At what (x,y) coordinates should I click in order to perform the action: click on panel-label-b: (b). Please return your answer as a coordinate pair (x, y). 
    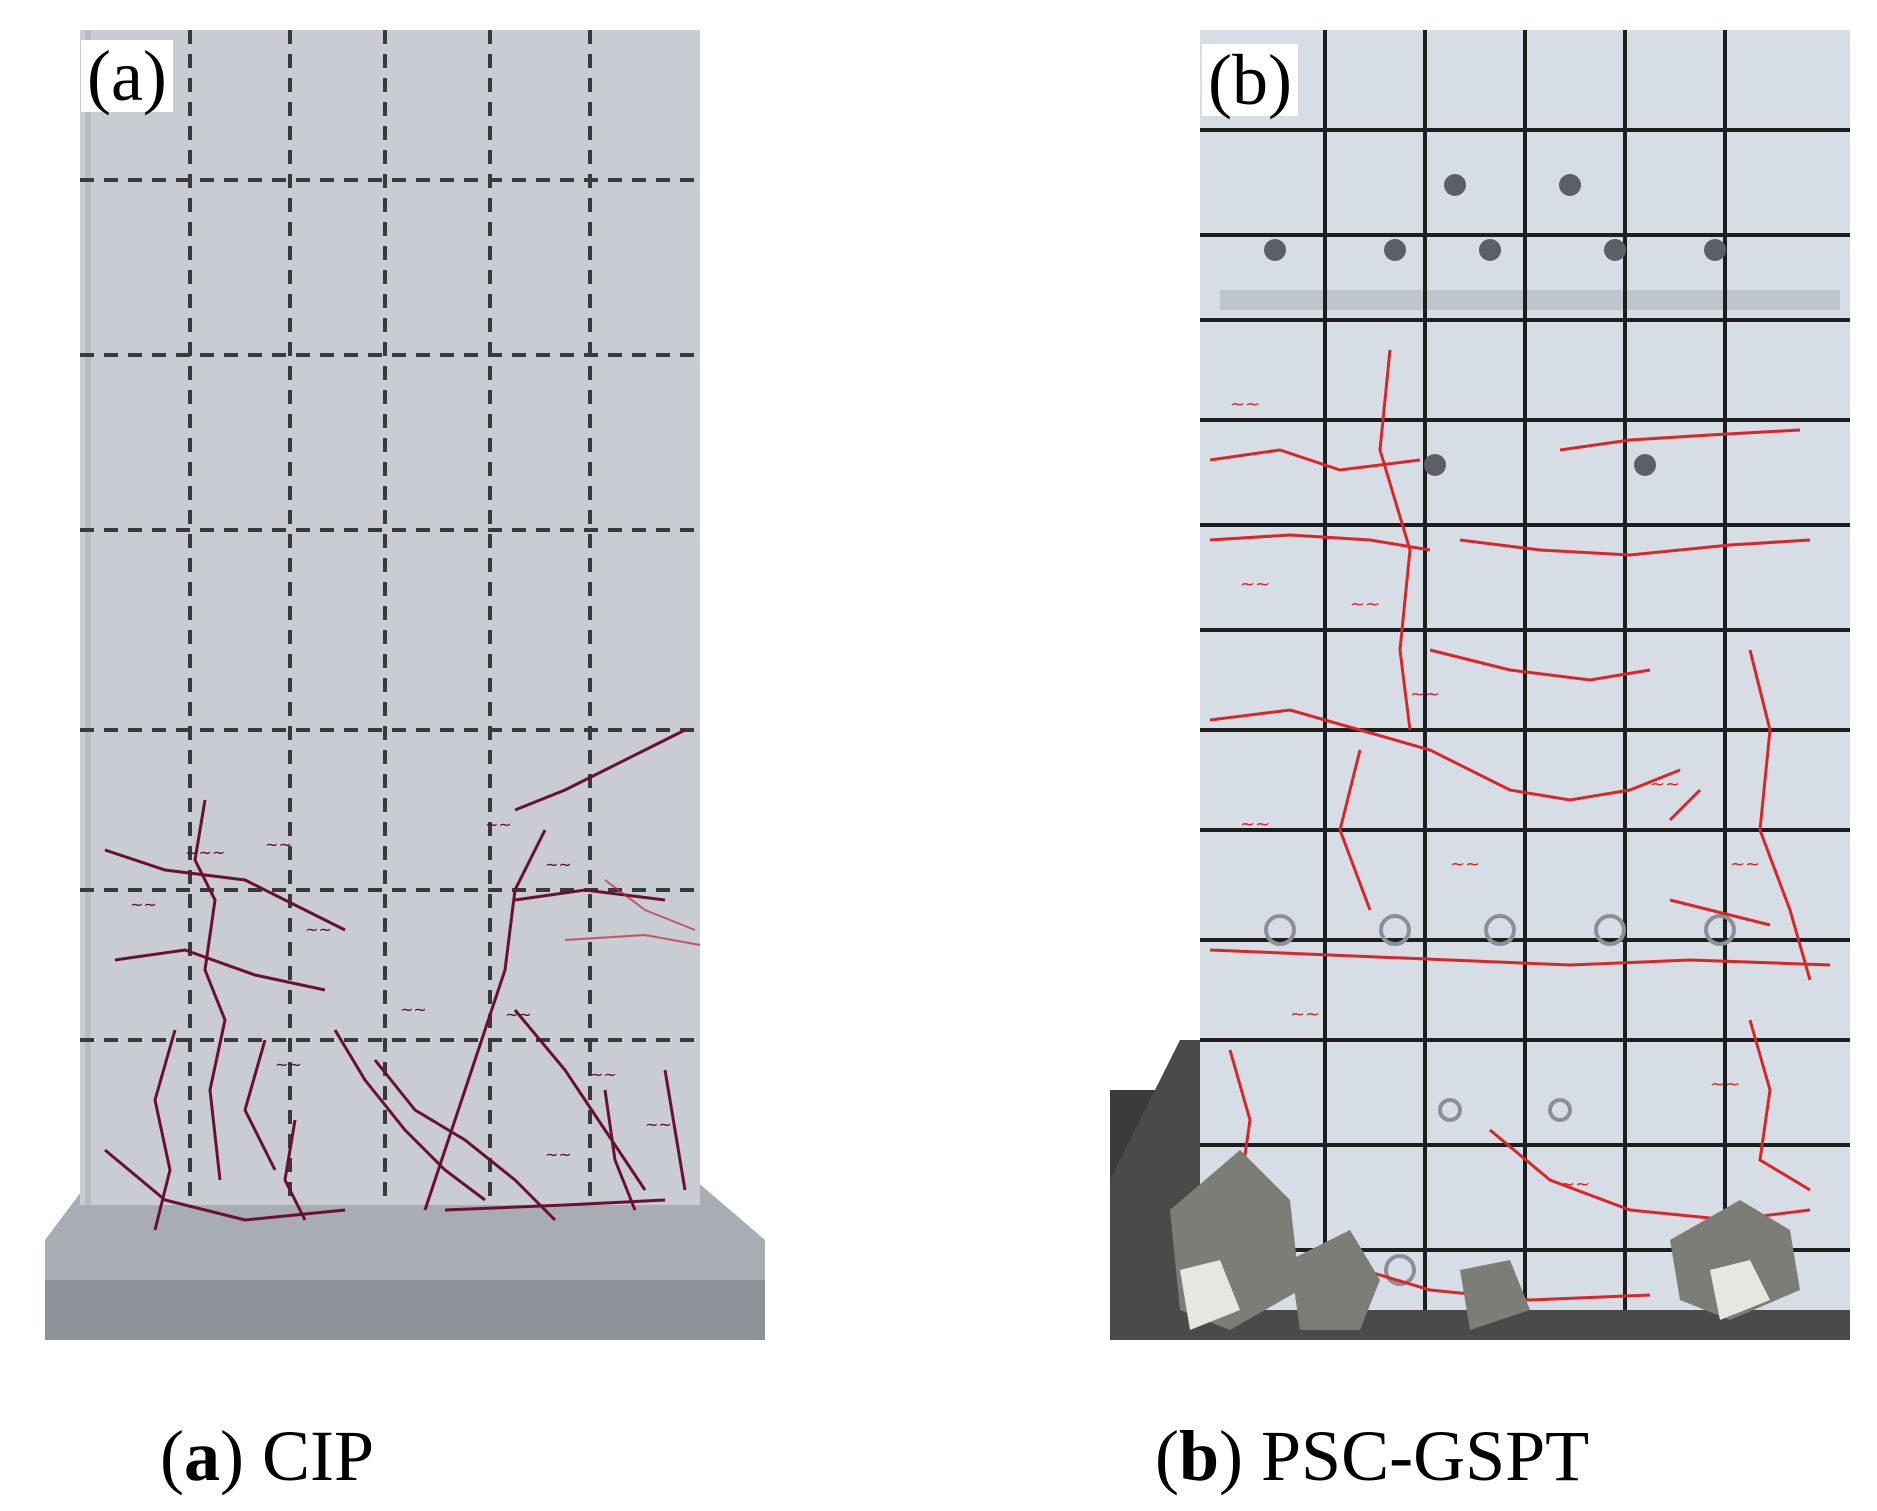
    Looking at the image, I should click on (1250, 80).